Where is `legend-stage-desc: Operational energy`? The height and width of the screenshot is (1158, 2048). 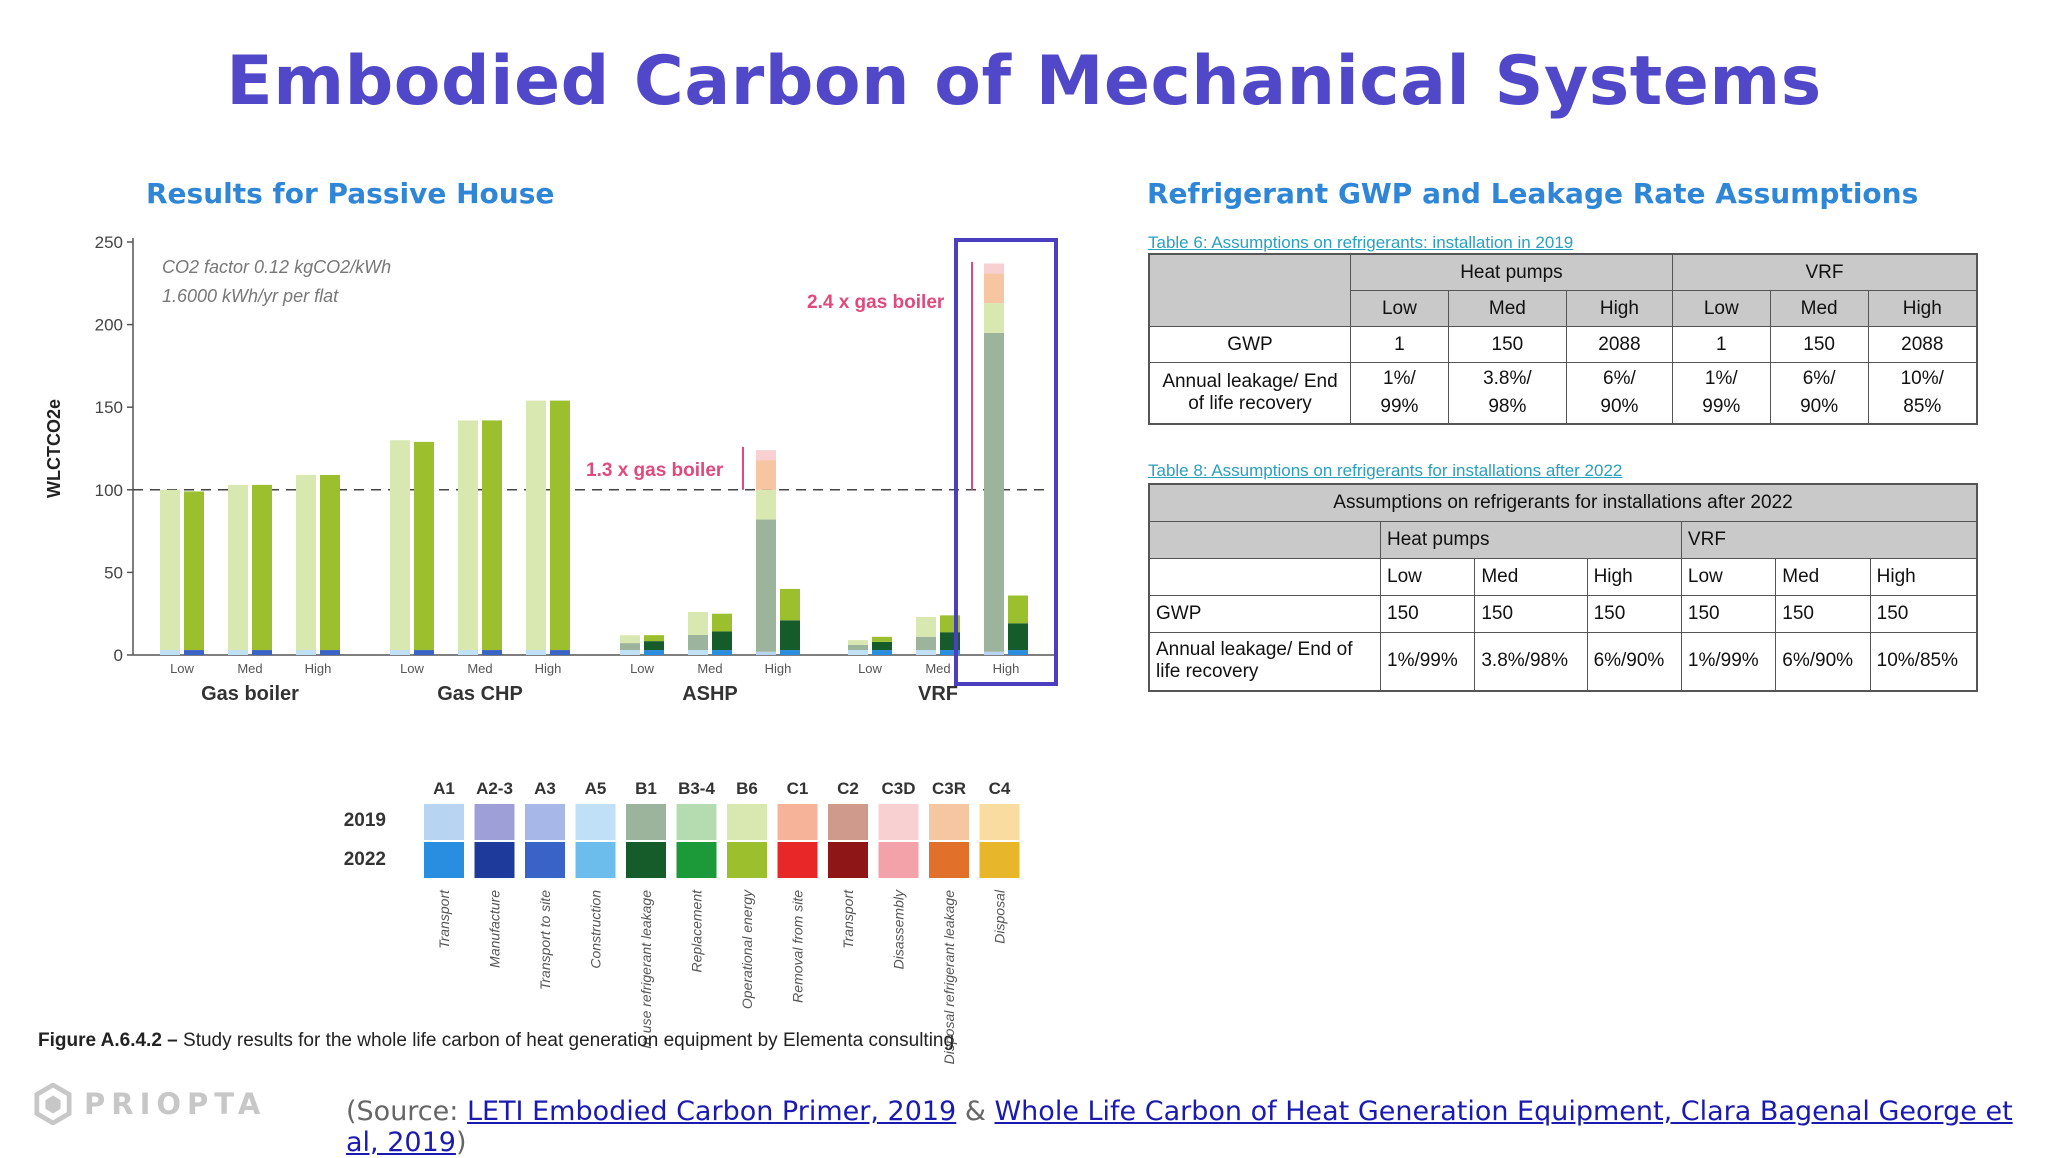 legend-stage-desc: Operational energy is located at coordinates (747, 949).